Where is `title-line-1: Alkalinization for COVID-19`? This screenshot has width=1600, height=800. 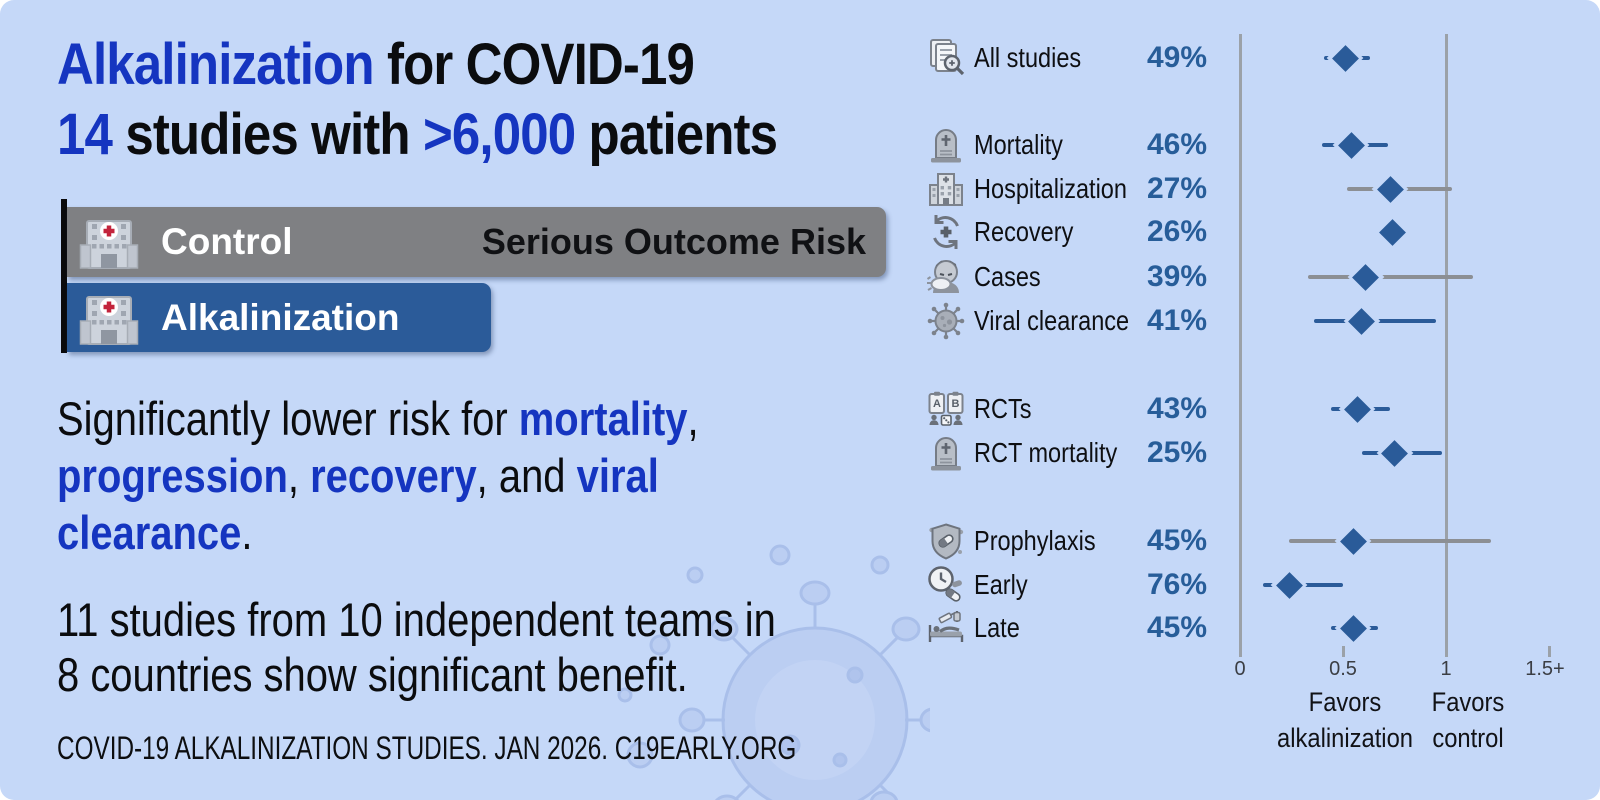
title-line-1: Alkalinization for COVID-19 is located at coordinates (376, 64).